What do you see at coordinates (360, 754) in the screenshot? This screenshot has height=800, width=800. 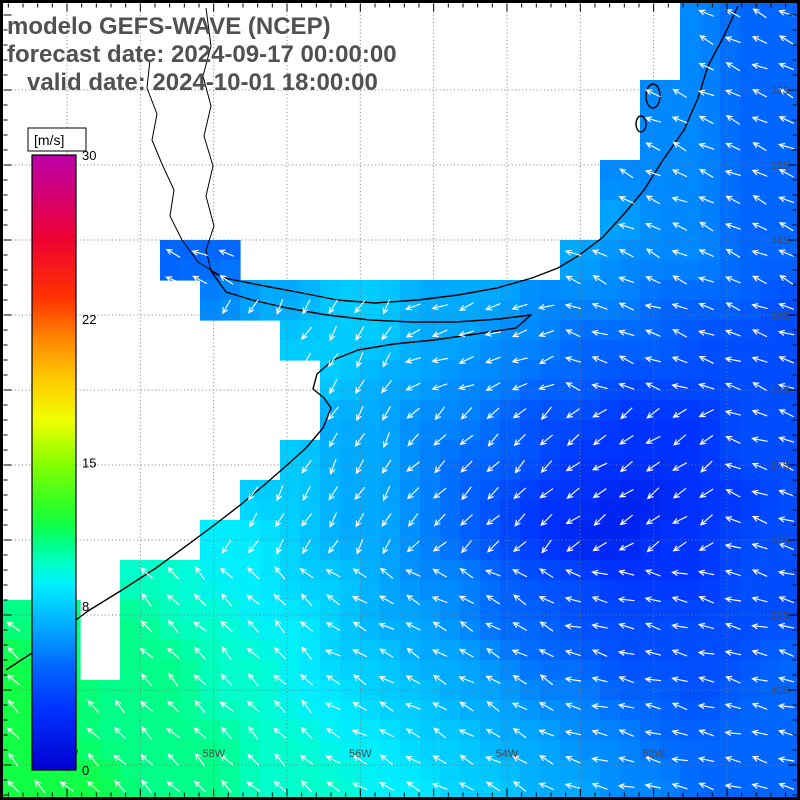 I see `lon-label: 56W` at bounding box center [360, 754].